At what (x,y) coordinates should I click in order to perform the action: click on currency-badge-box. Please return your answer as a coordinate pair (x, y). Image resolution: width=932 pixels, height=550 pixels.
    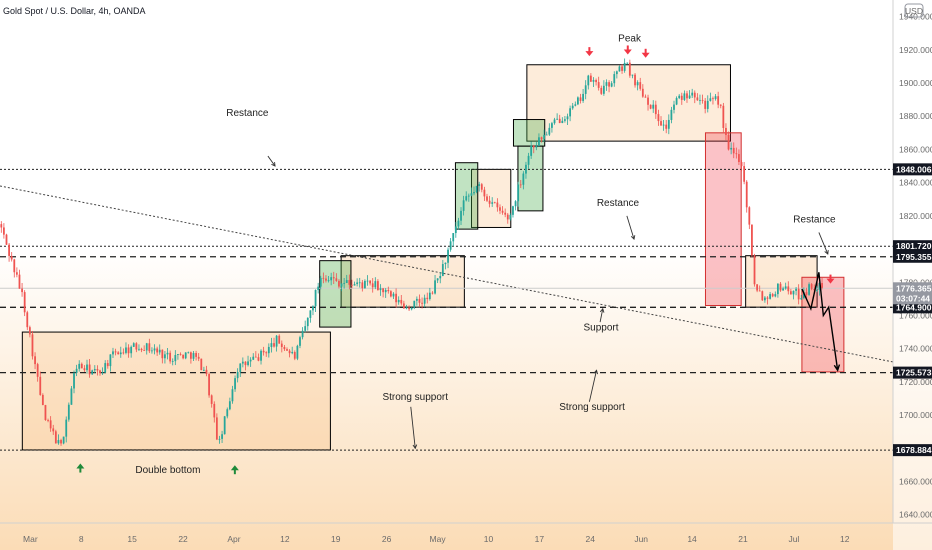
    Looking at the image, I should click on (914, 10).